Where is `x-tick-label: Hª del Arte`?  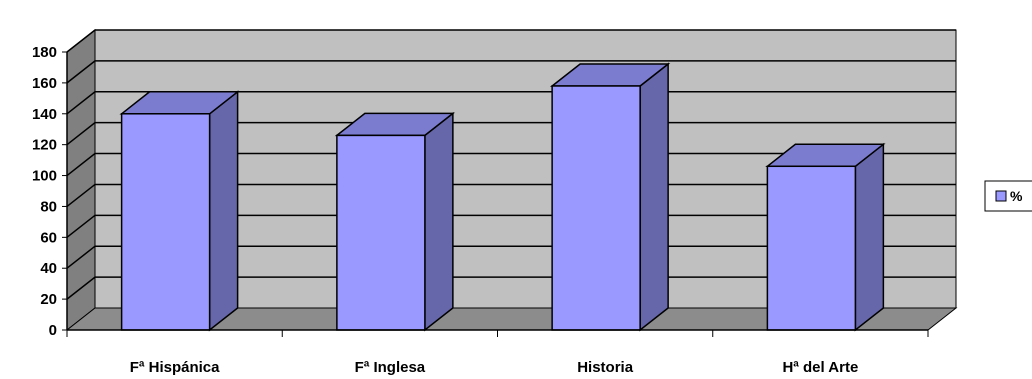 x-tick-label: Hª del Arte is located at coordinates (820, 367).